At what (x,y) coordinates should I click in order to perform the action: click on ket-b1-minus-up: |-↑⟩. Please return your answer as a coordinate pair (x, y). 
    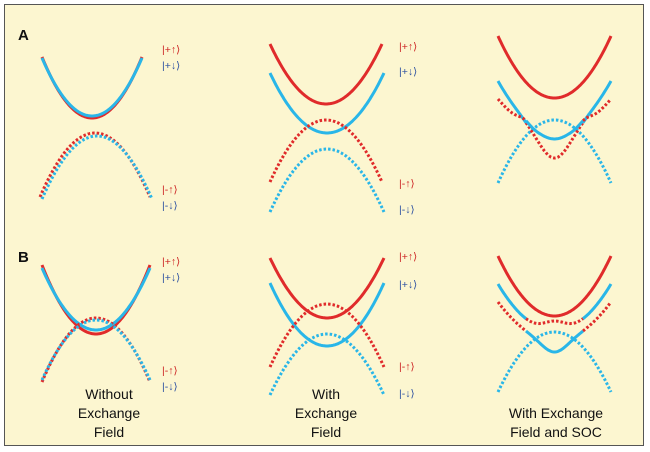
    Looking at the image, I should click on (170, 371).